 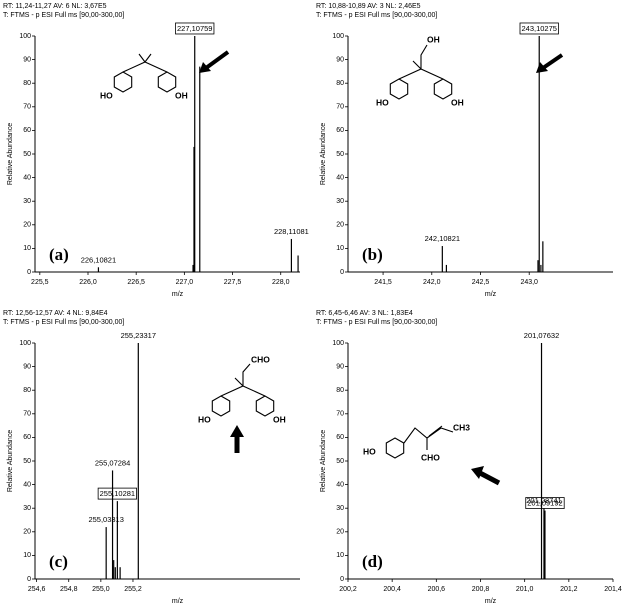 I want to click on peak-label: 255,10281, so click(x=117, y=493).